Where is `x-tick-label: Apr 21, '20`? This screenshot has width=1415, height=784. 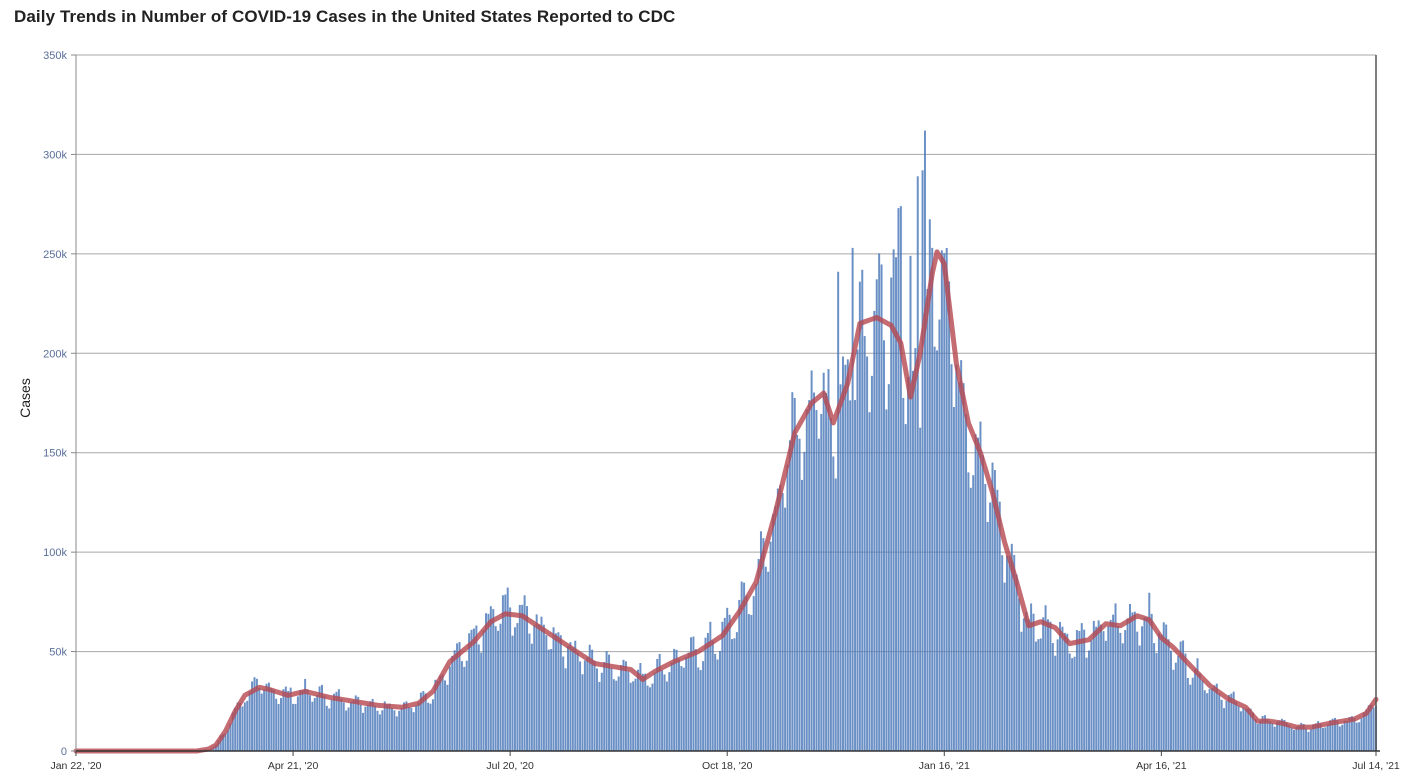
x-tick-label: Apr 21, '20 is located at coordinates (293, 766).